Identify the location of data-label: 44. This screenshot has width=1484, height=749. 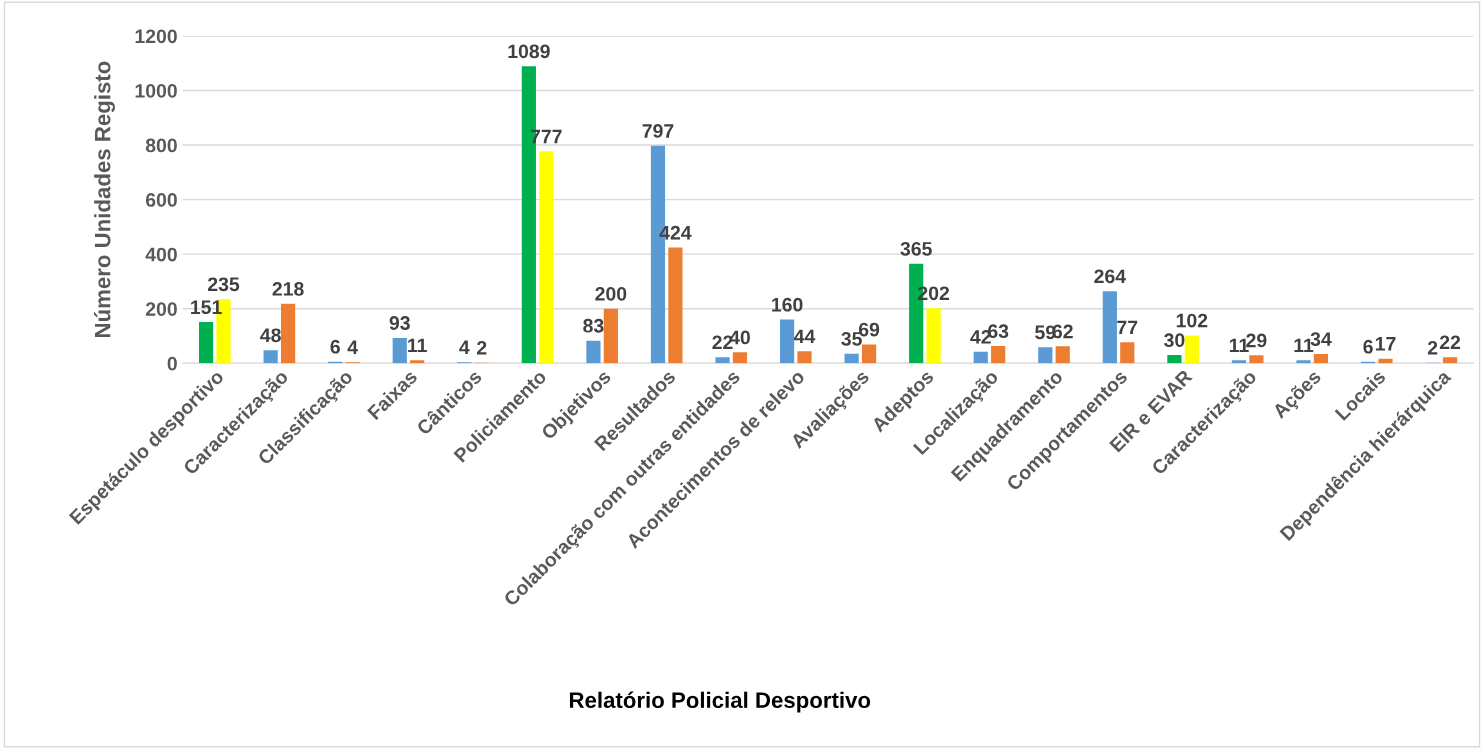
(804, 336).